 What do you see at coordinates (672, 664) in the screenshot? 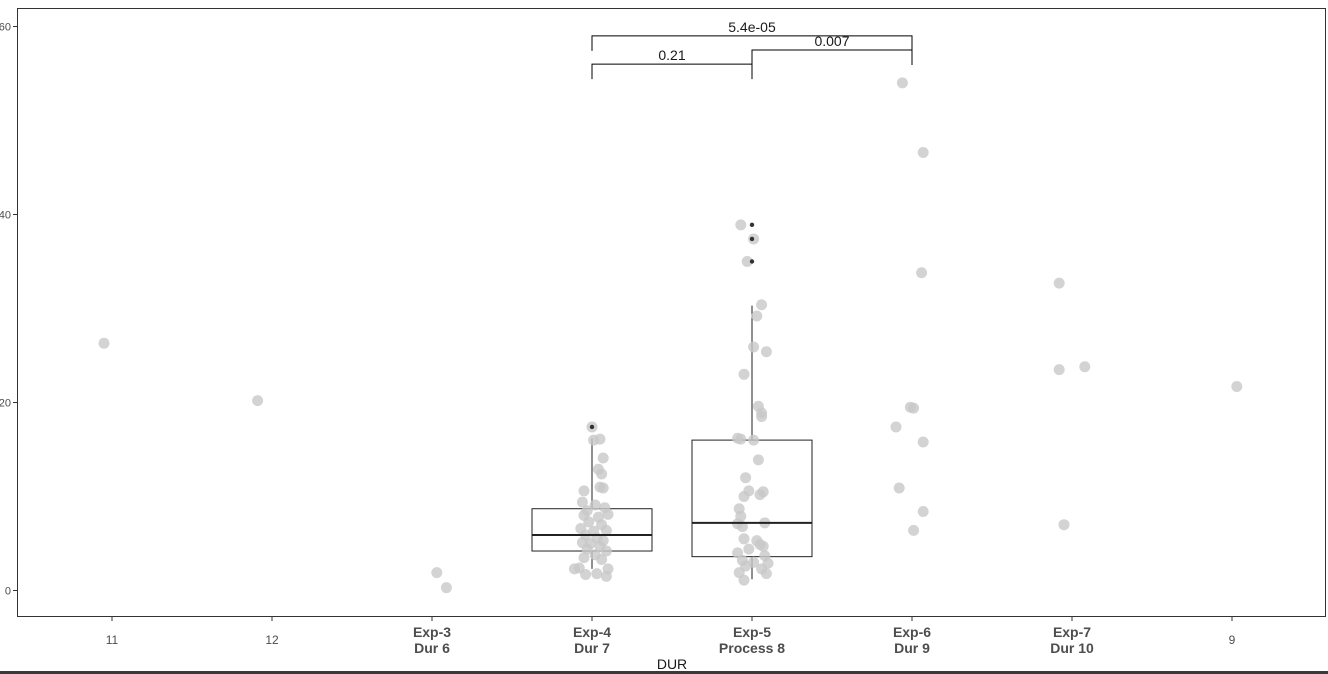
I see `x-axis-title: DUR` at bounding box center [672, 664].